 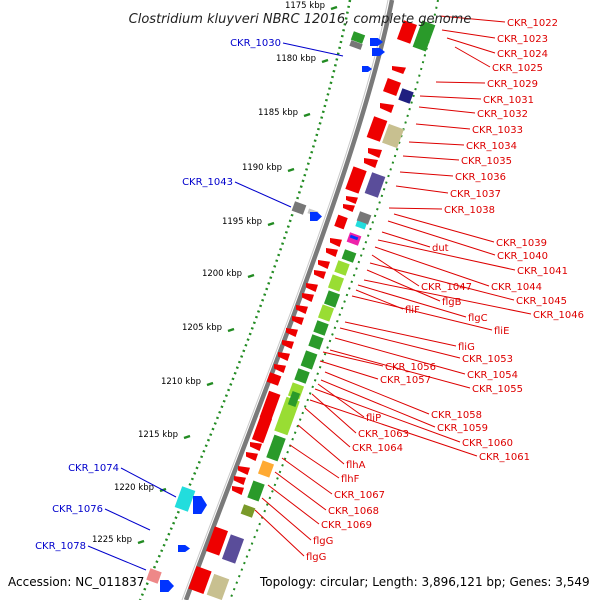 I want to click on gene-label-right: CKR_1058, so click(x=456, y=415).